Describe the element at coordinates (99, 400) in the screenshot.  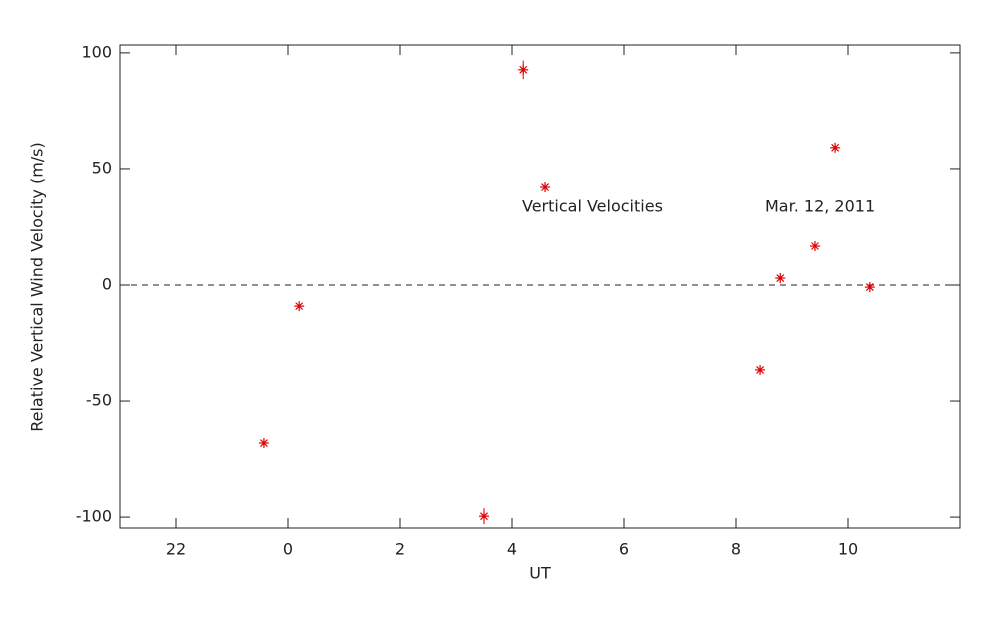
I see `y-tick-label: -50` at that location.